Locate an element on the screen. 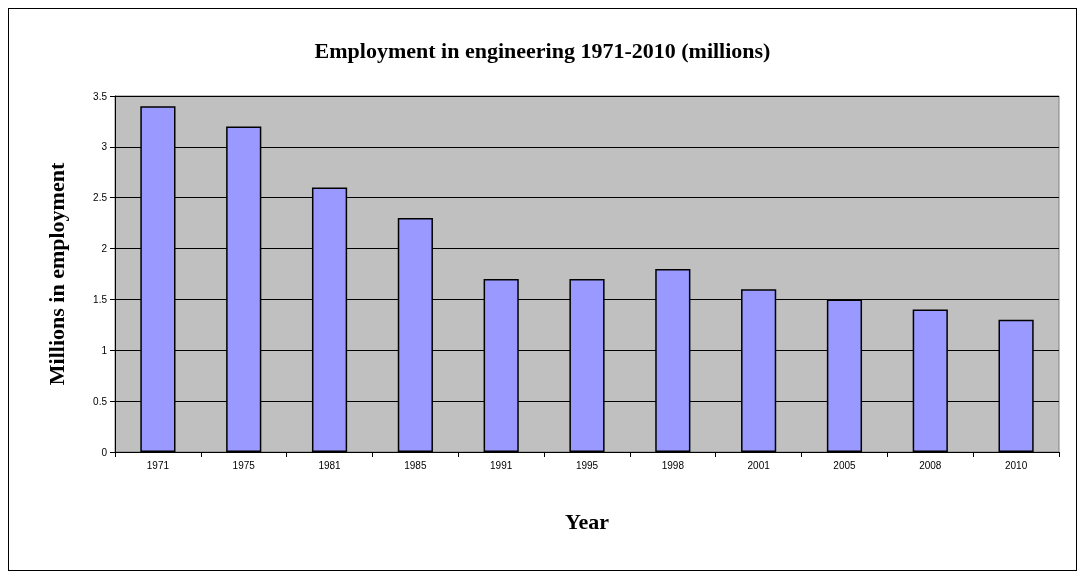 The image size is (1085, 579). x-tick-label: 1998 is located at coordinates (673, 465).